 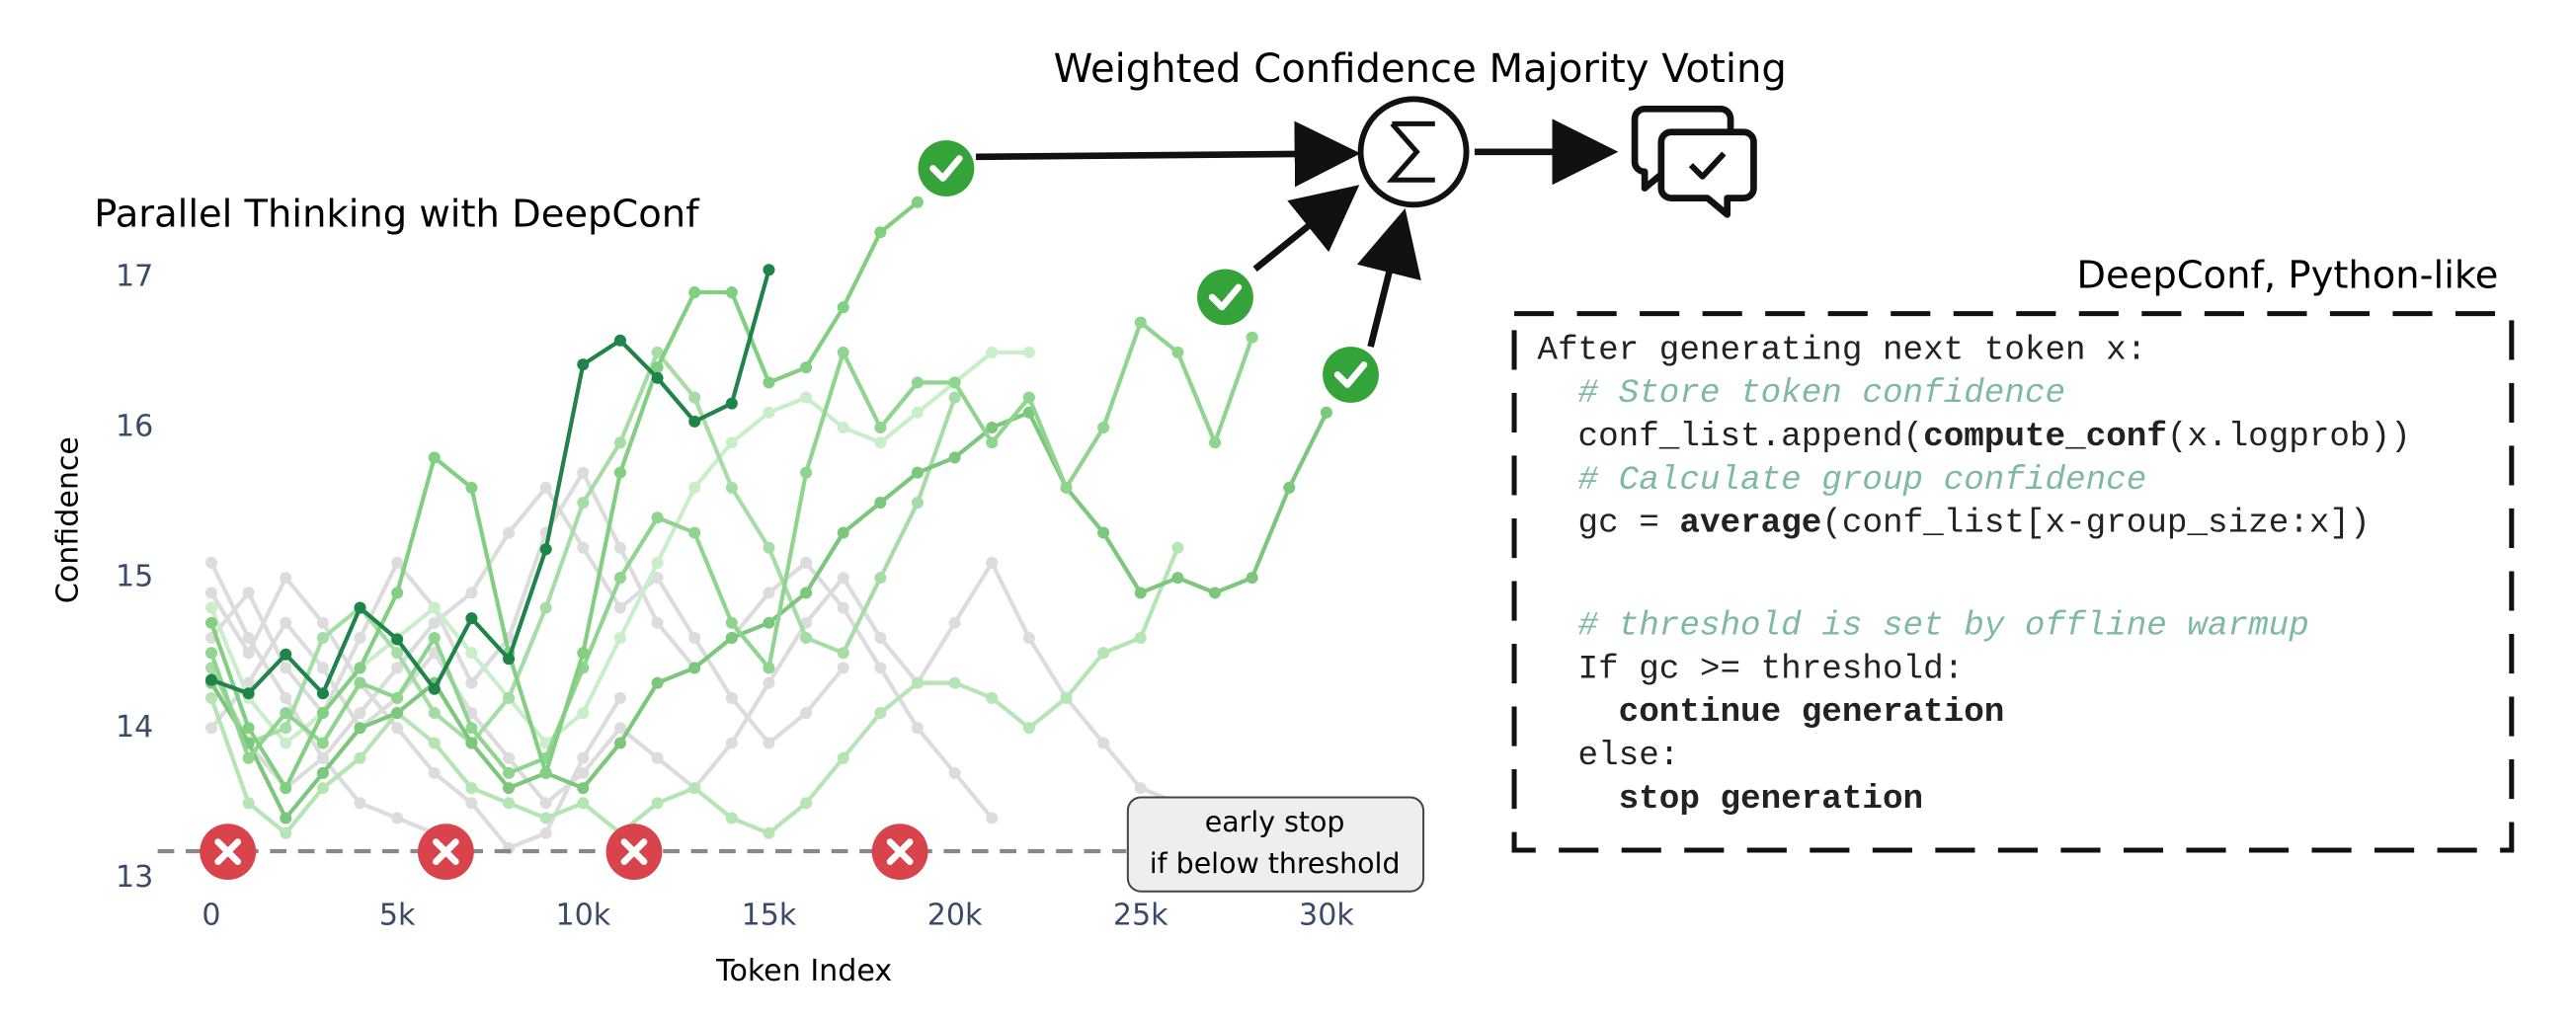 I want to click on code-line: stop generation, so click(x=1730, y=799).